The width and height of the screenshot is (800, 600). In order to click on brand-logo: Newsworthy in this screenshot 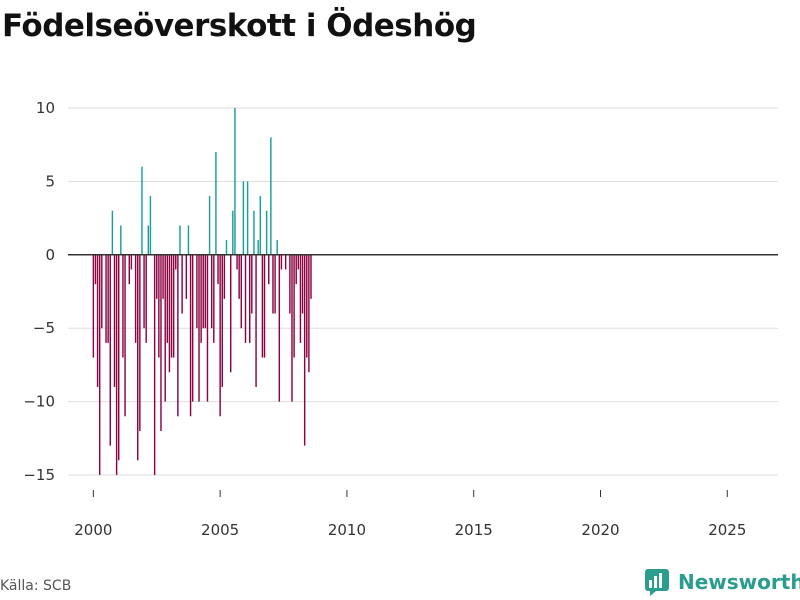, I will do `click(722, 582)`.